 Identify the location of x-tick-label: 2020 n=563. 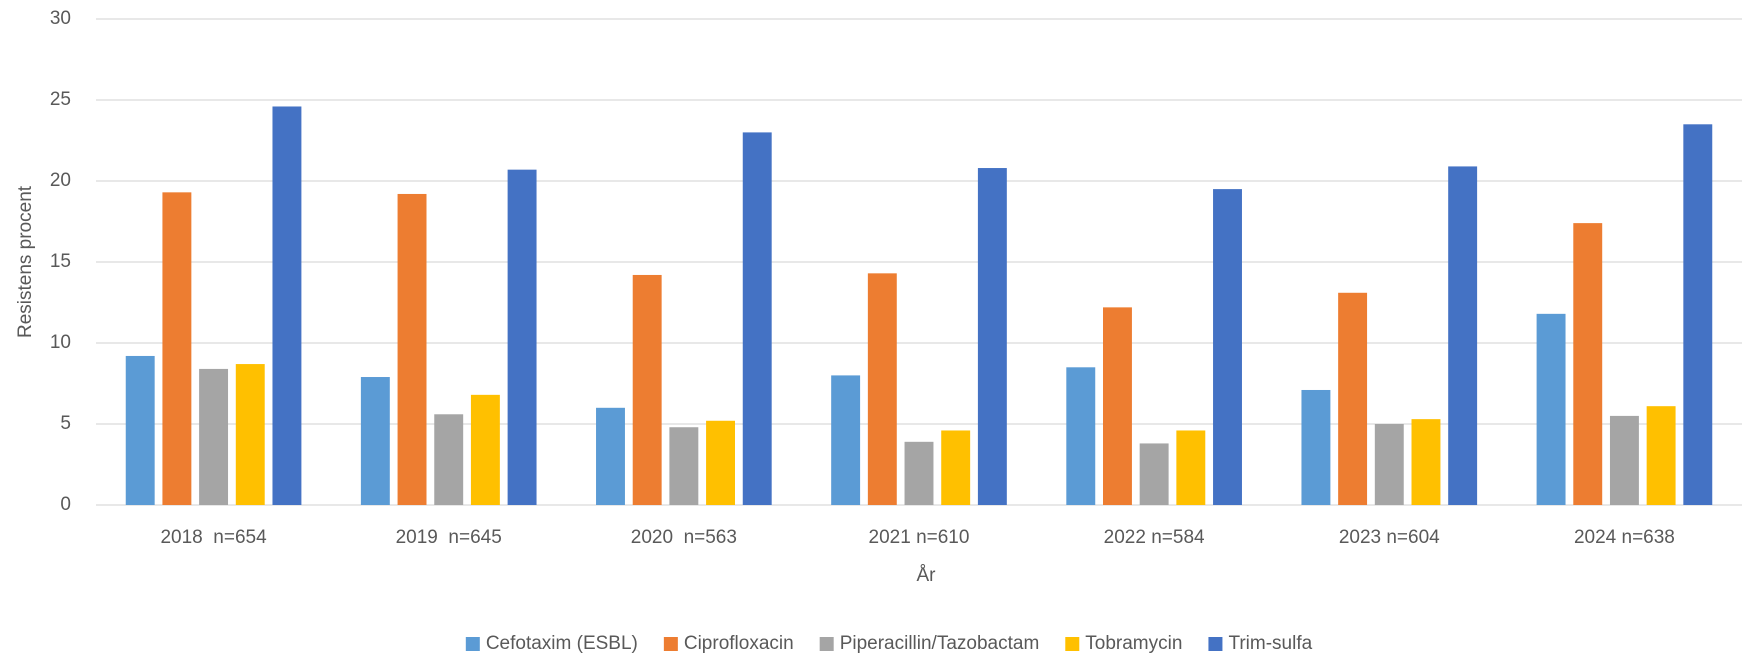
(684, 537).